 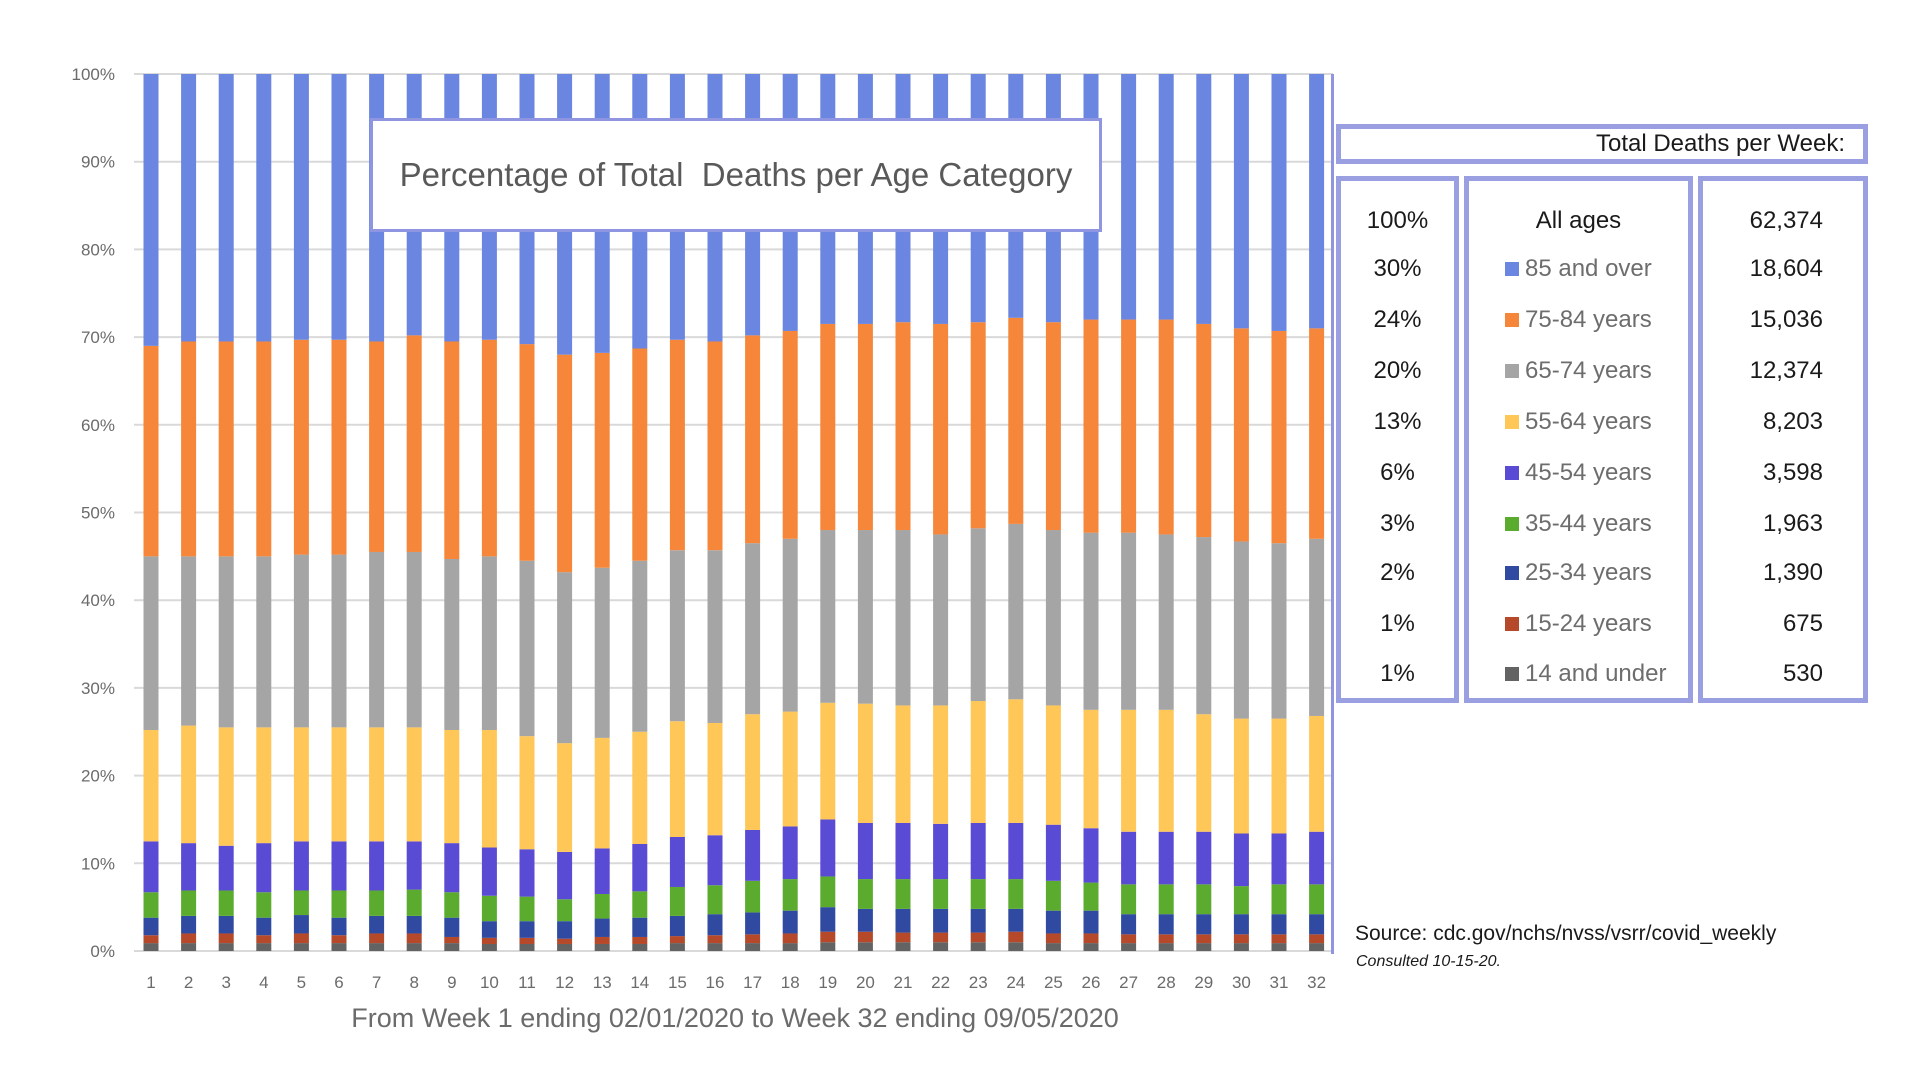 What do you see at coordinates (93, 74) in the screenshot?
I see `y-tick-label: 100%` at bounding box center [93, 74].